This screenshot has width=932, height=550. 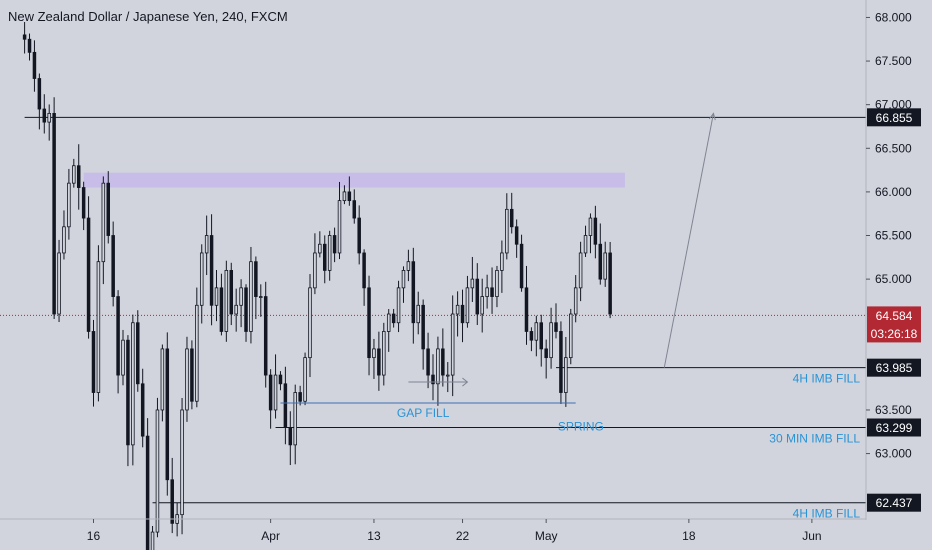 What do you see at coordinates (893, 105) in the screenshot?
I see `y-tick-label: 67.000` at bounding box center [893, 105].